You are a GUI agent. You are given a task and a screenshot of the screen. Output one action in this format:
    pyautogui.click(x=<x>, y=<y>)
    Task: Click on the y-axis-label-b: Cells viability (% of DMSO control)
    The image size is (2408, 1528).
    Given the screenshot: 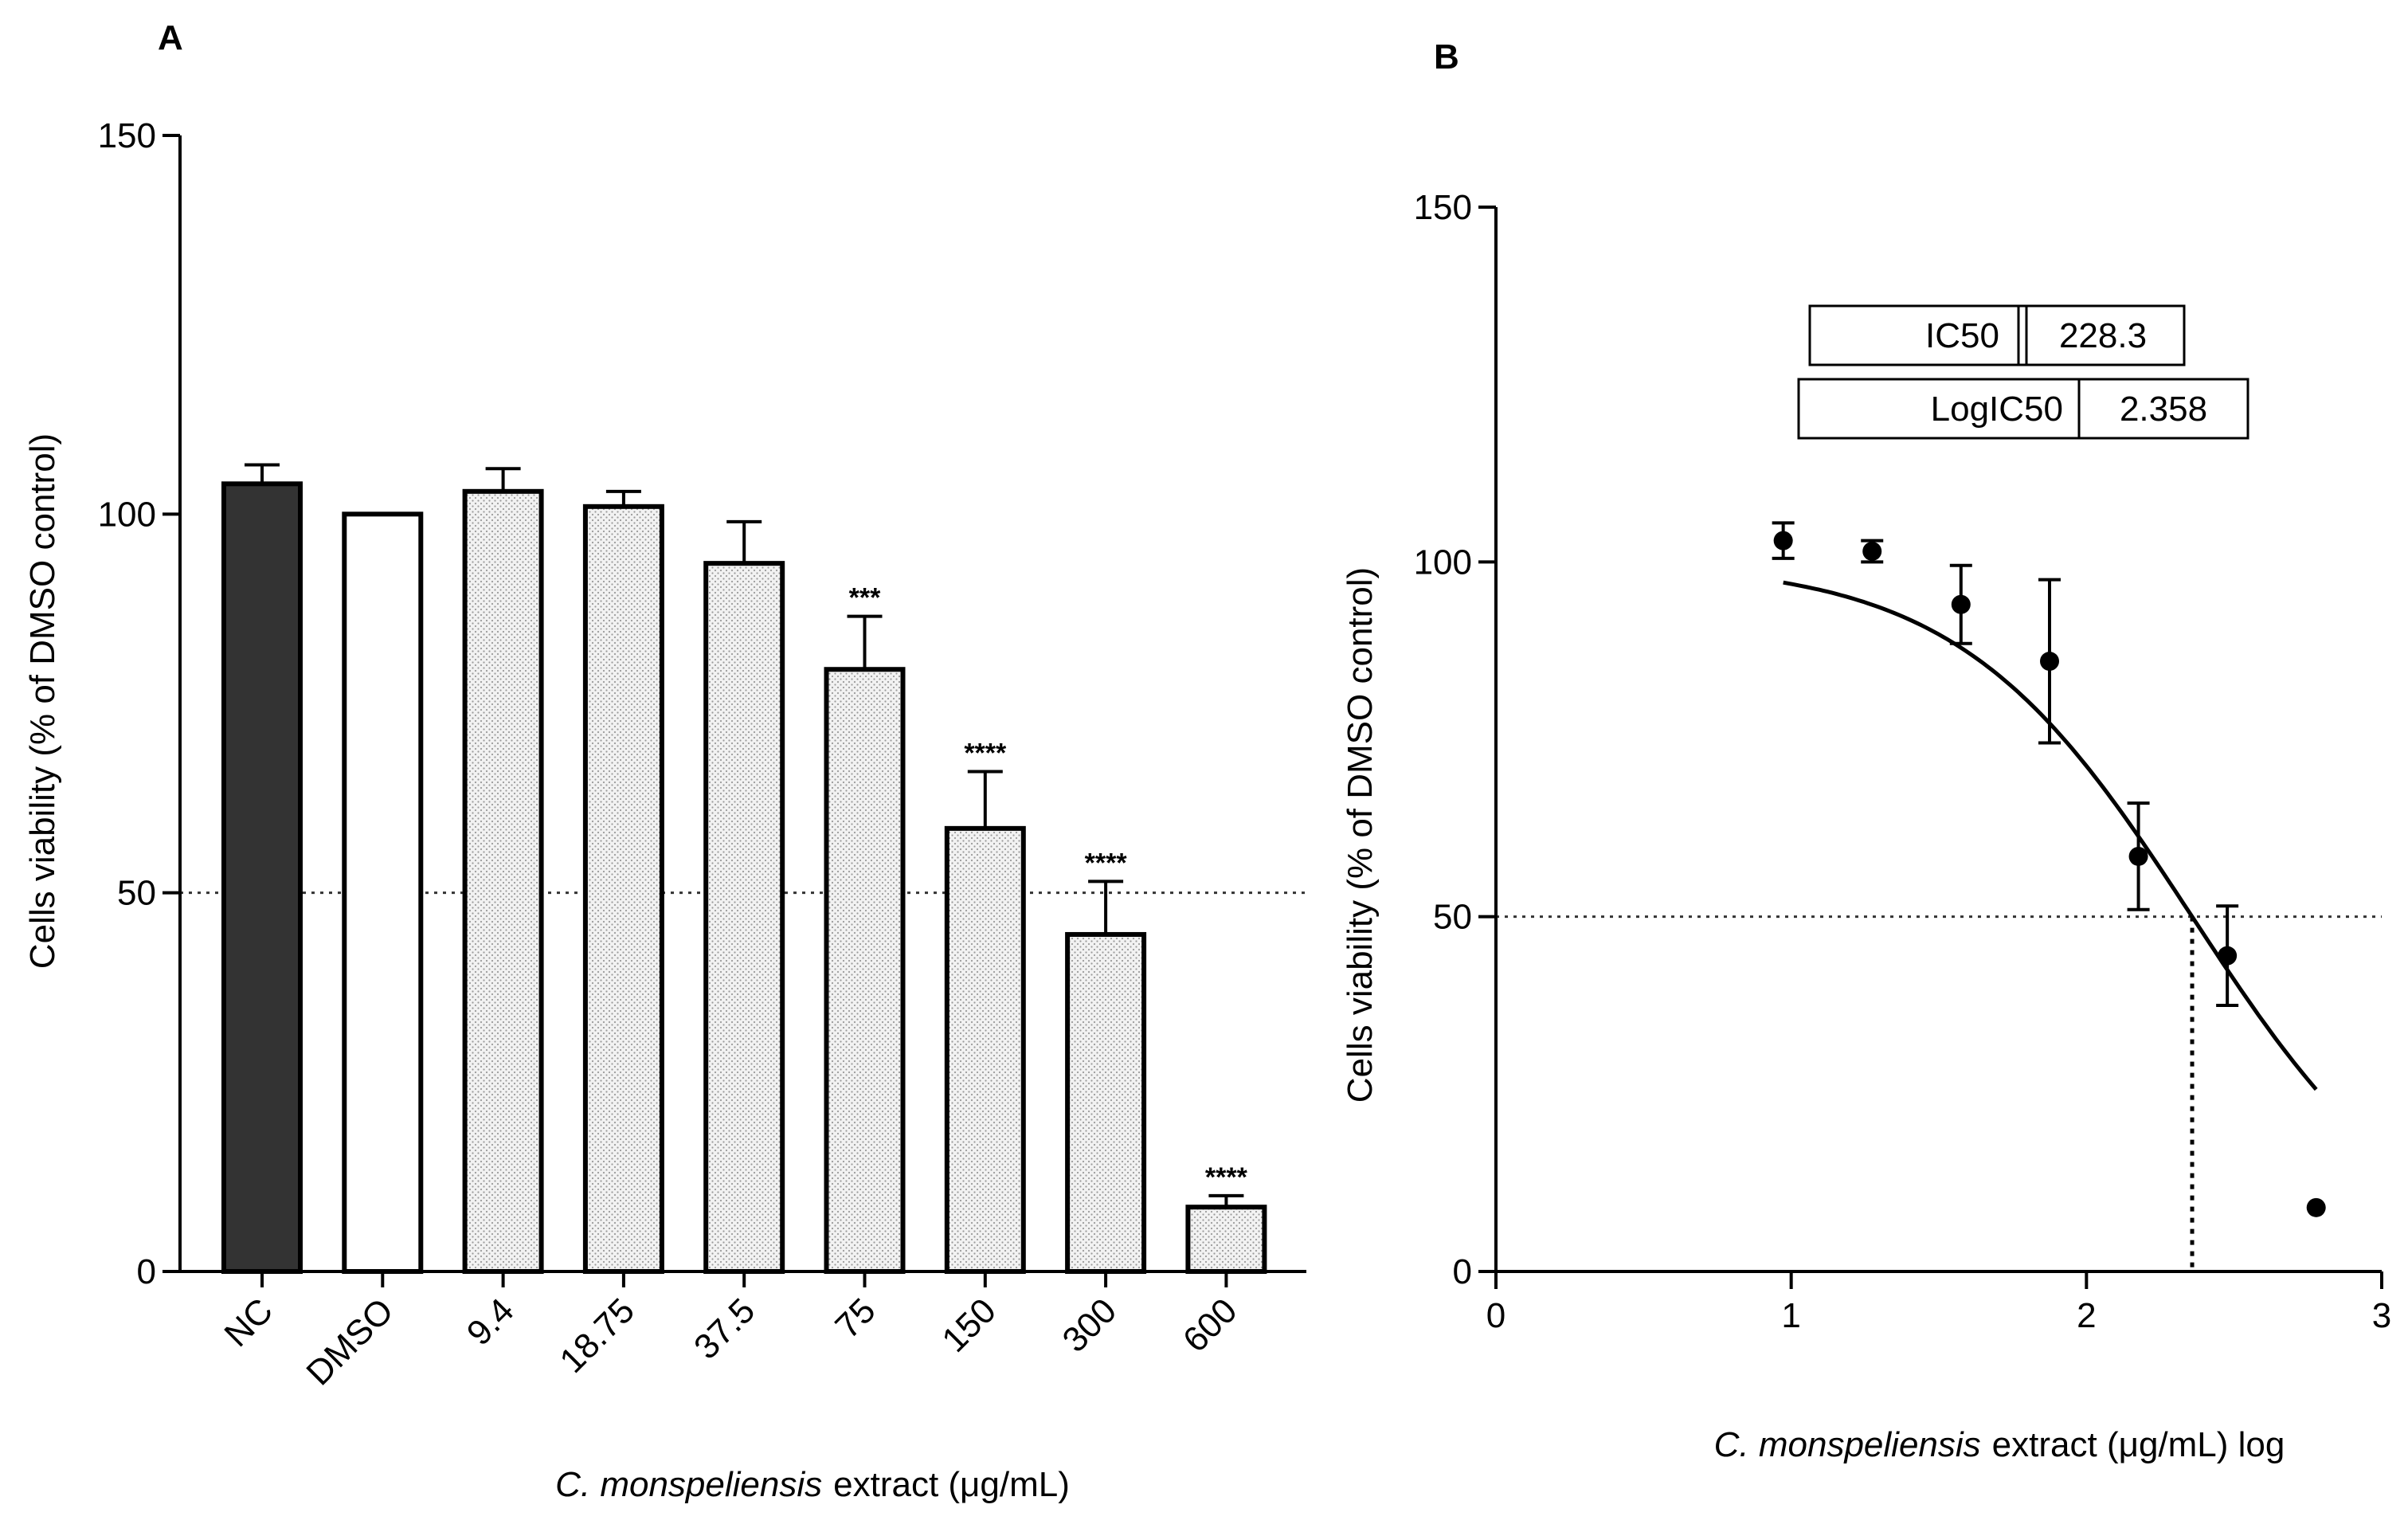 What is the action you would take?
    pyautogui.click(x=1361, y=835)
    